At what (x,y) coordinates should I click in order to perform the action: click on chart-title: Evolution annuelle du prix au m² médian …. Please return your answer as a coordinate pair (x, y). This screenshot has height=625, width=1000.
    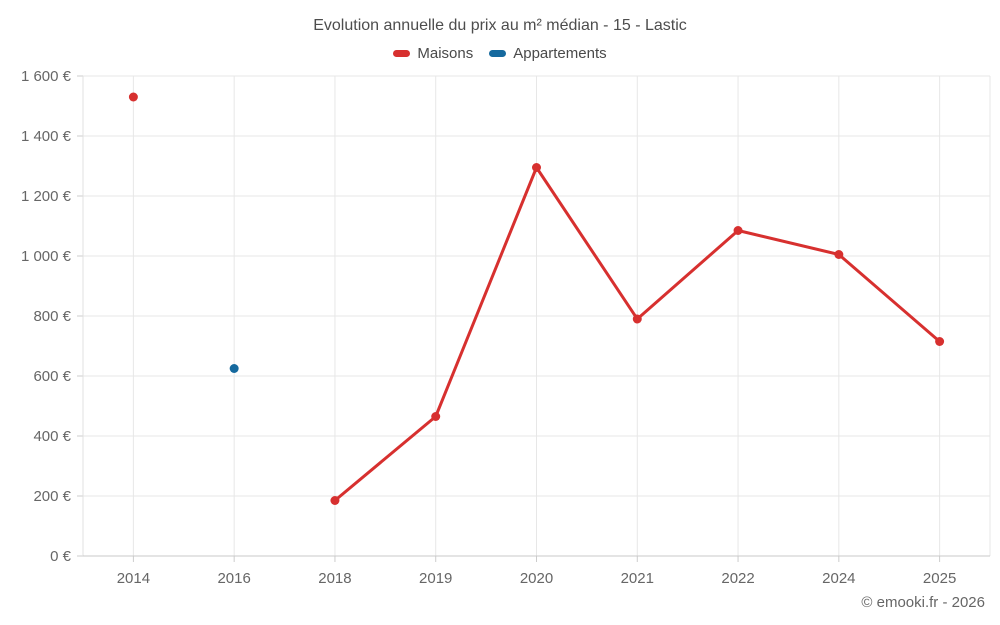
    Looking at the image, I should click on (500, 25).